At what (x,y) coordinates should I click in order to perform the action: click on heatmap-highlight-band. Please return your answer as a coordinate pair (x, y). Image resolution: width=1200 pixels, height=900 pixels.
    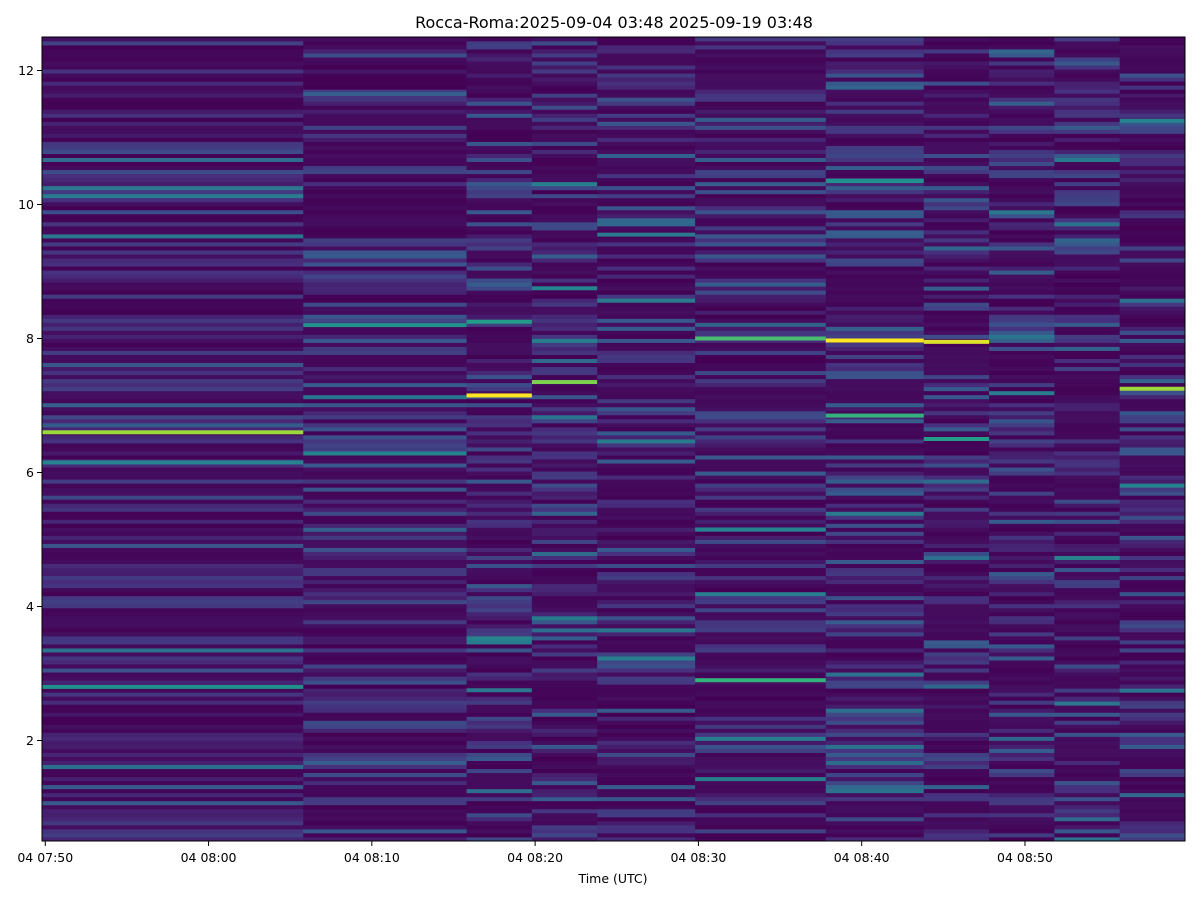
    Looking at the image, I should click on (956, 439).